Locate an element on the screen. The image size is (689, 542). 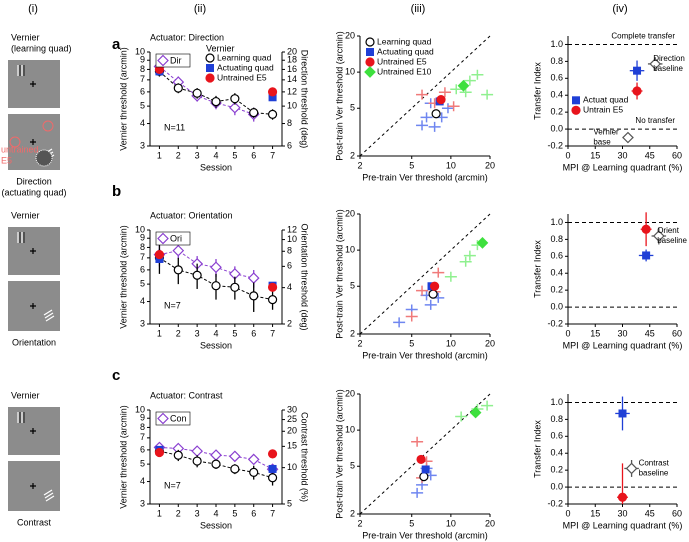
y-tick-label: 2 is located at coordinates (352, 333).